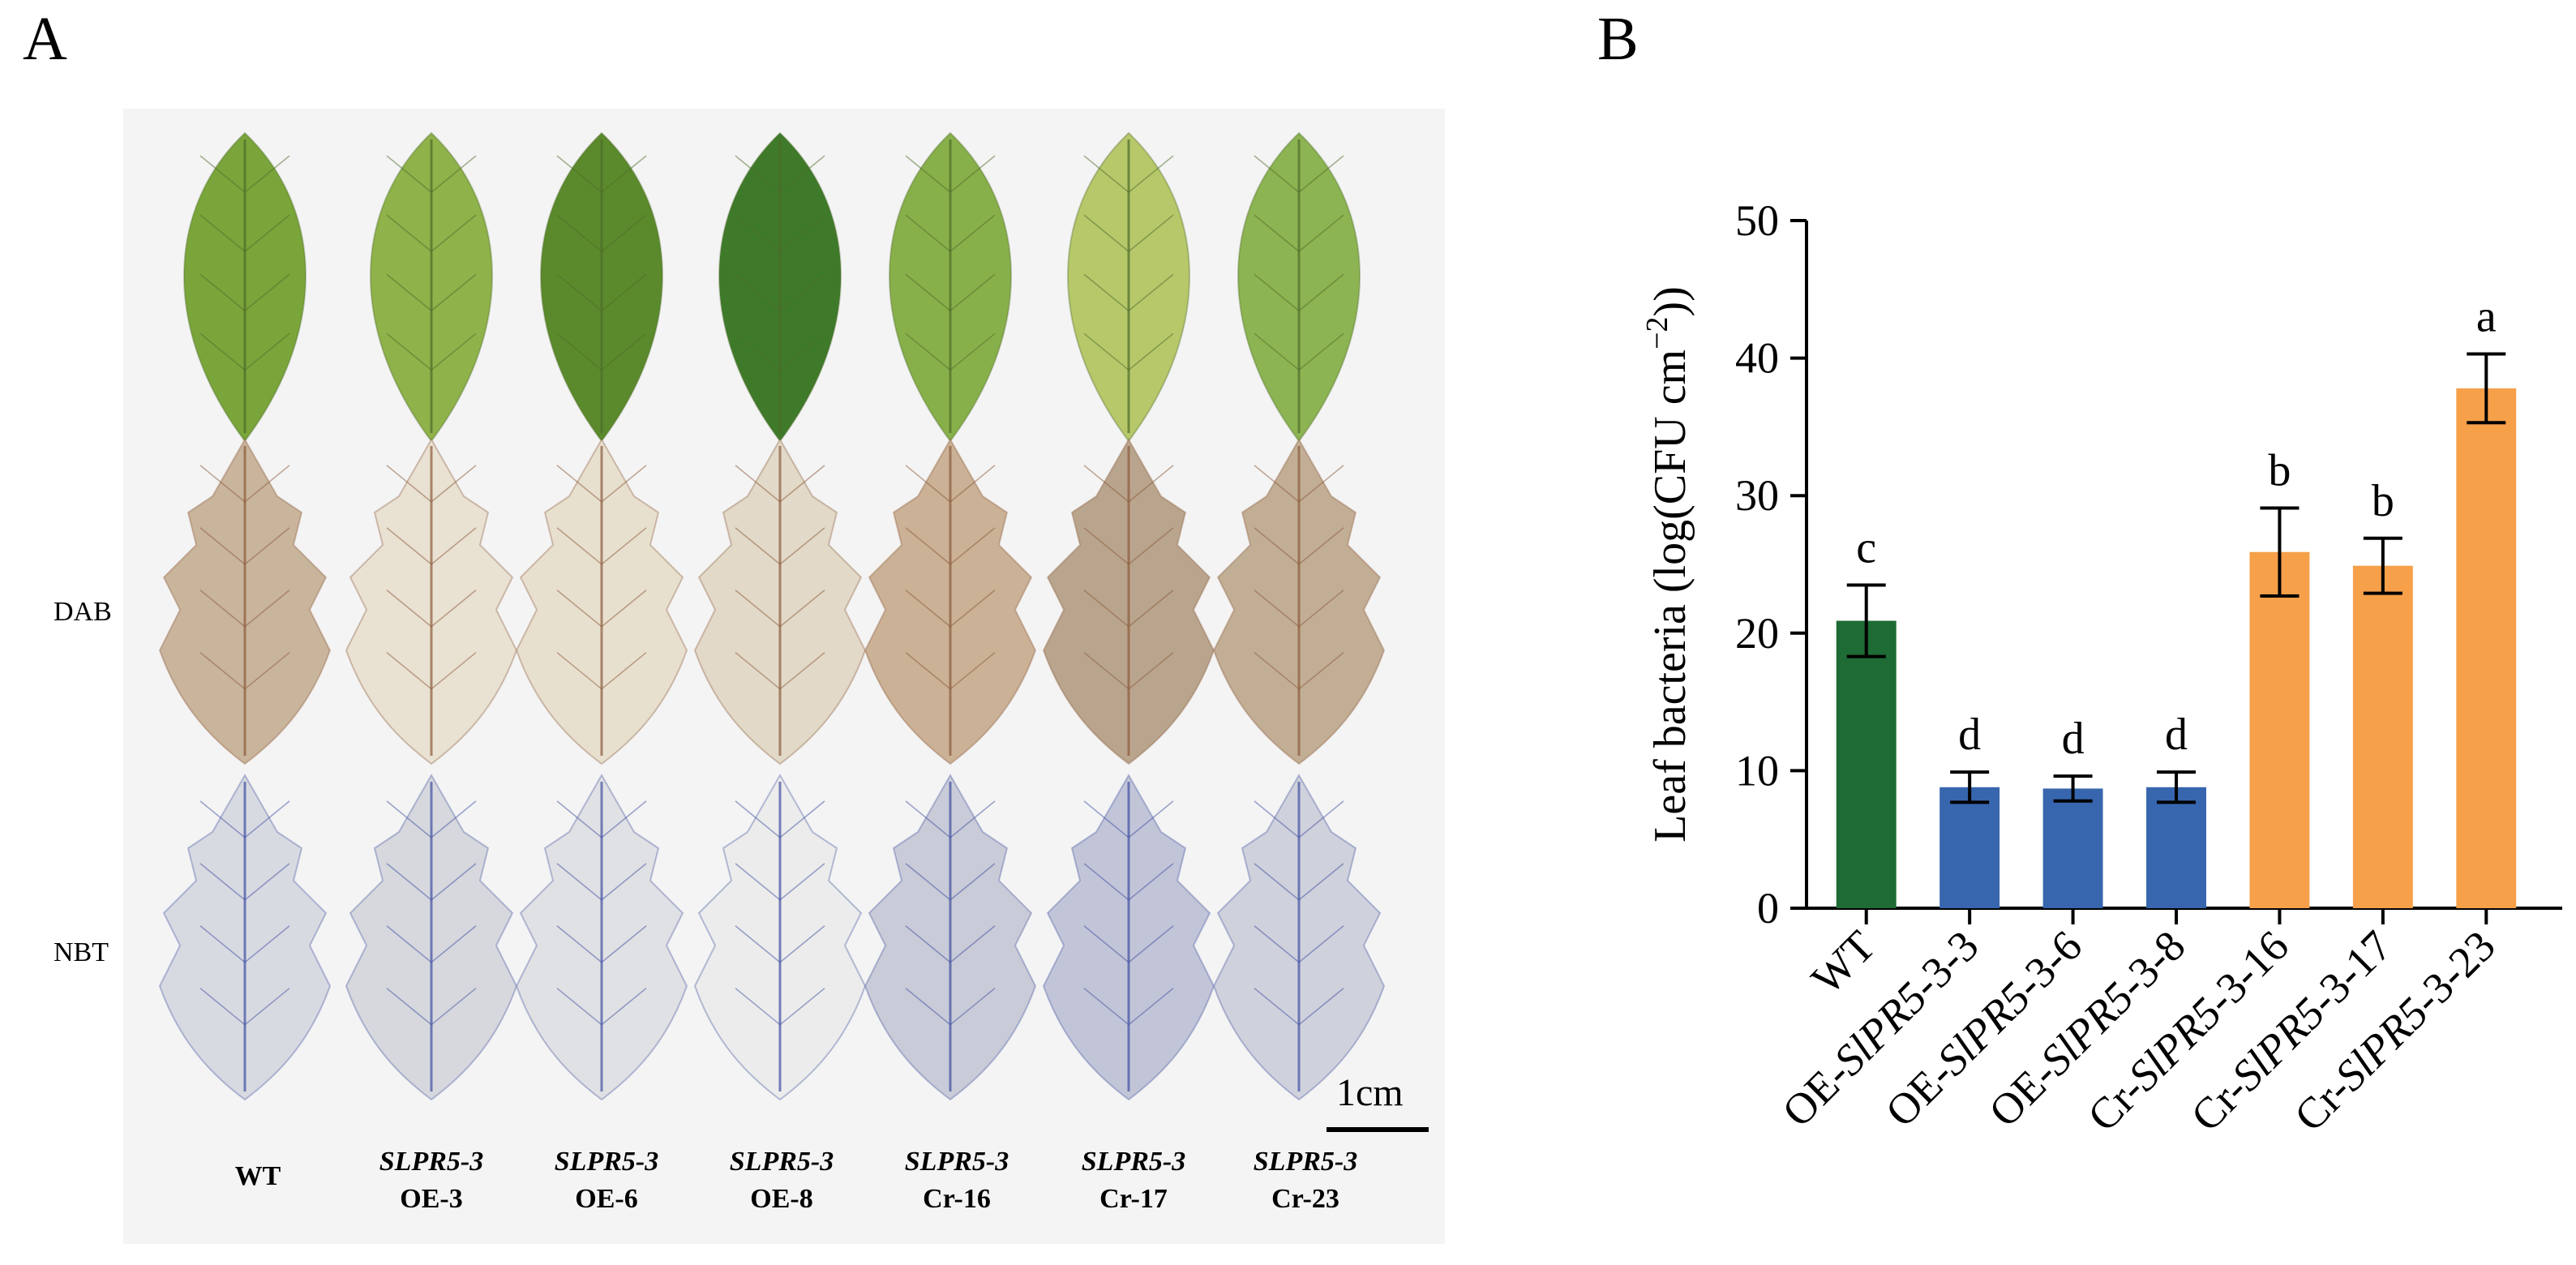 This screenshot has height=1265, width=2576. What do you see at coordinates (1843, 962) in the screenshot?
I see `x-tick-label: WT` at bounding box center [1843, 962].